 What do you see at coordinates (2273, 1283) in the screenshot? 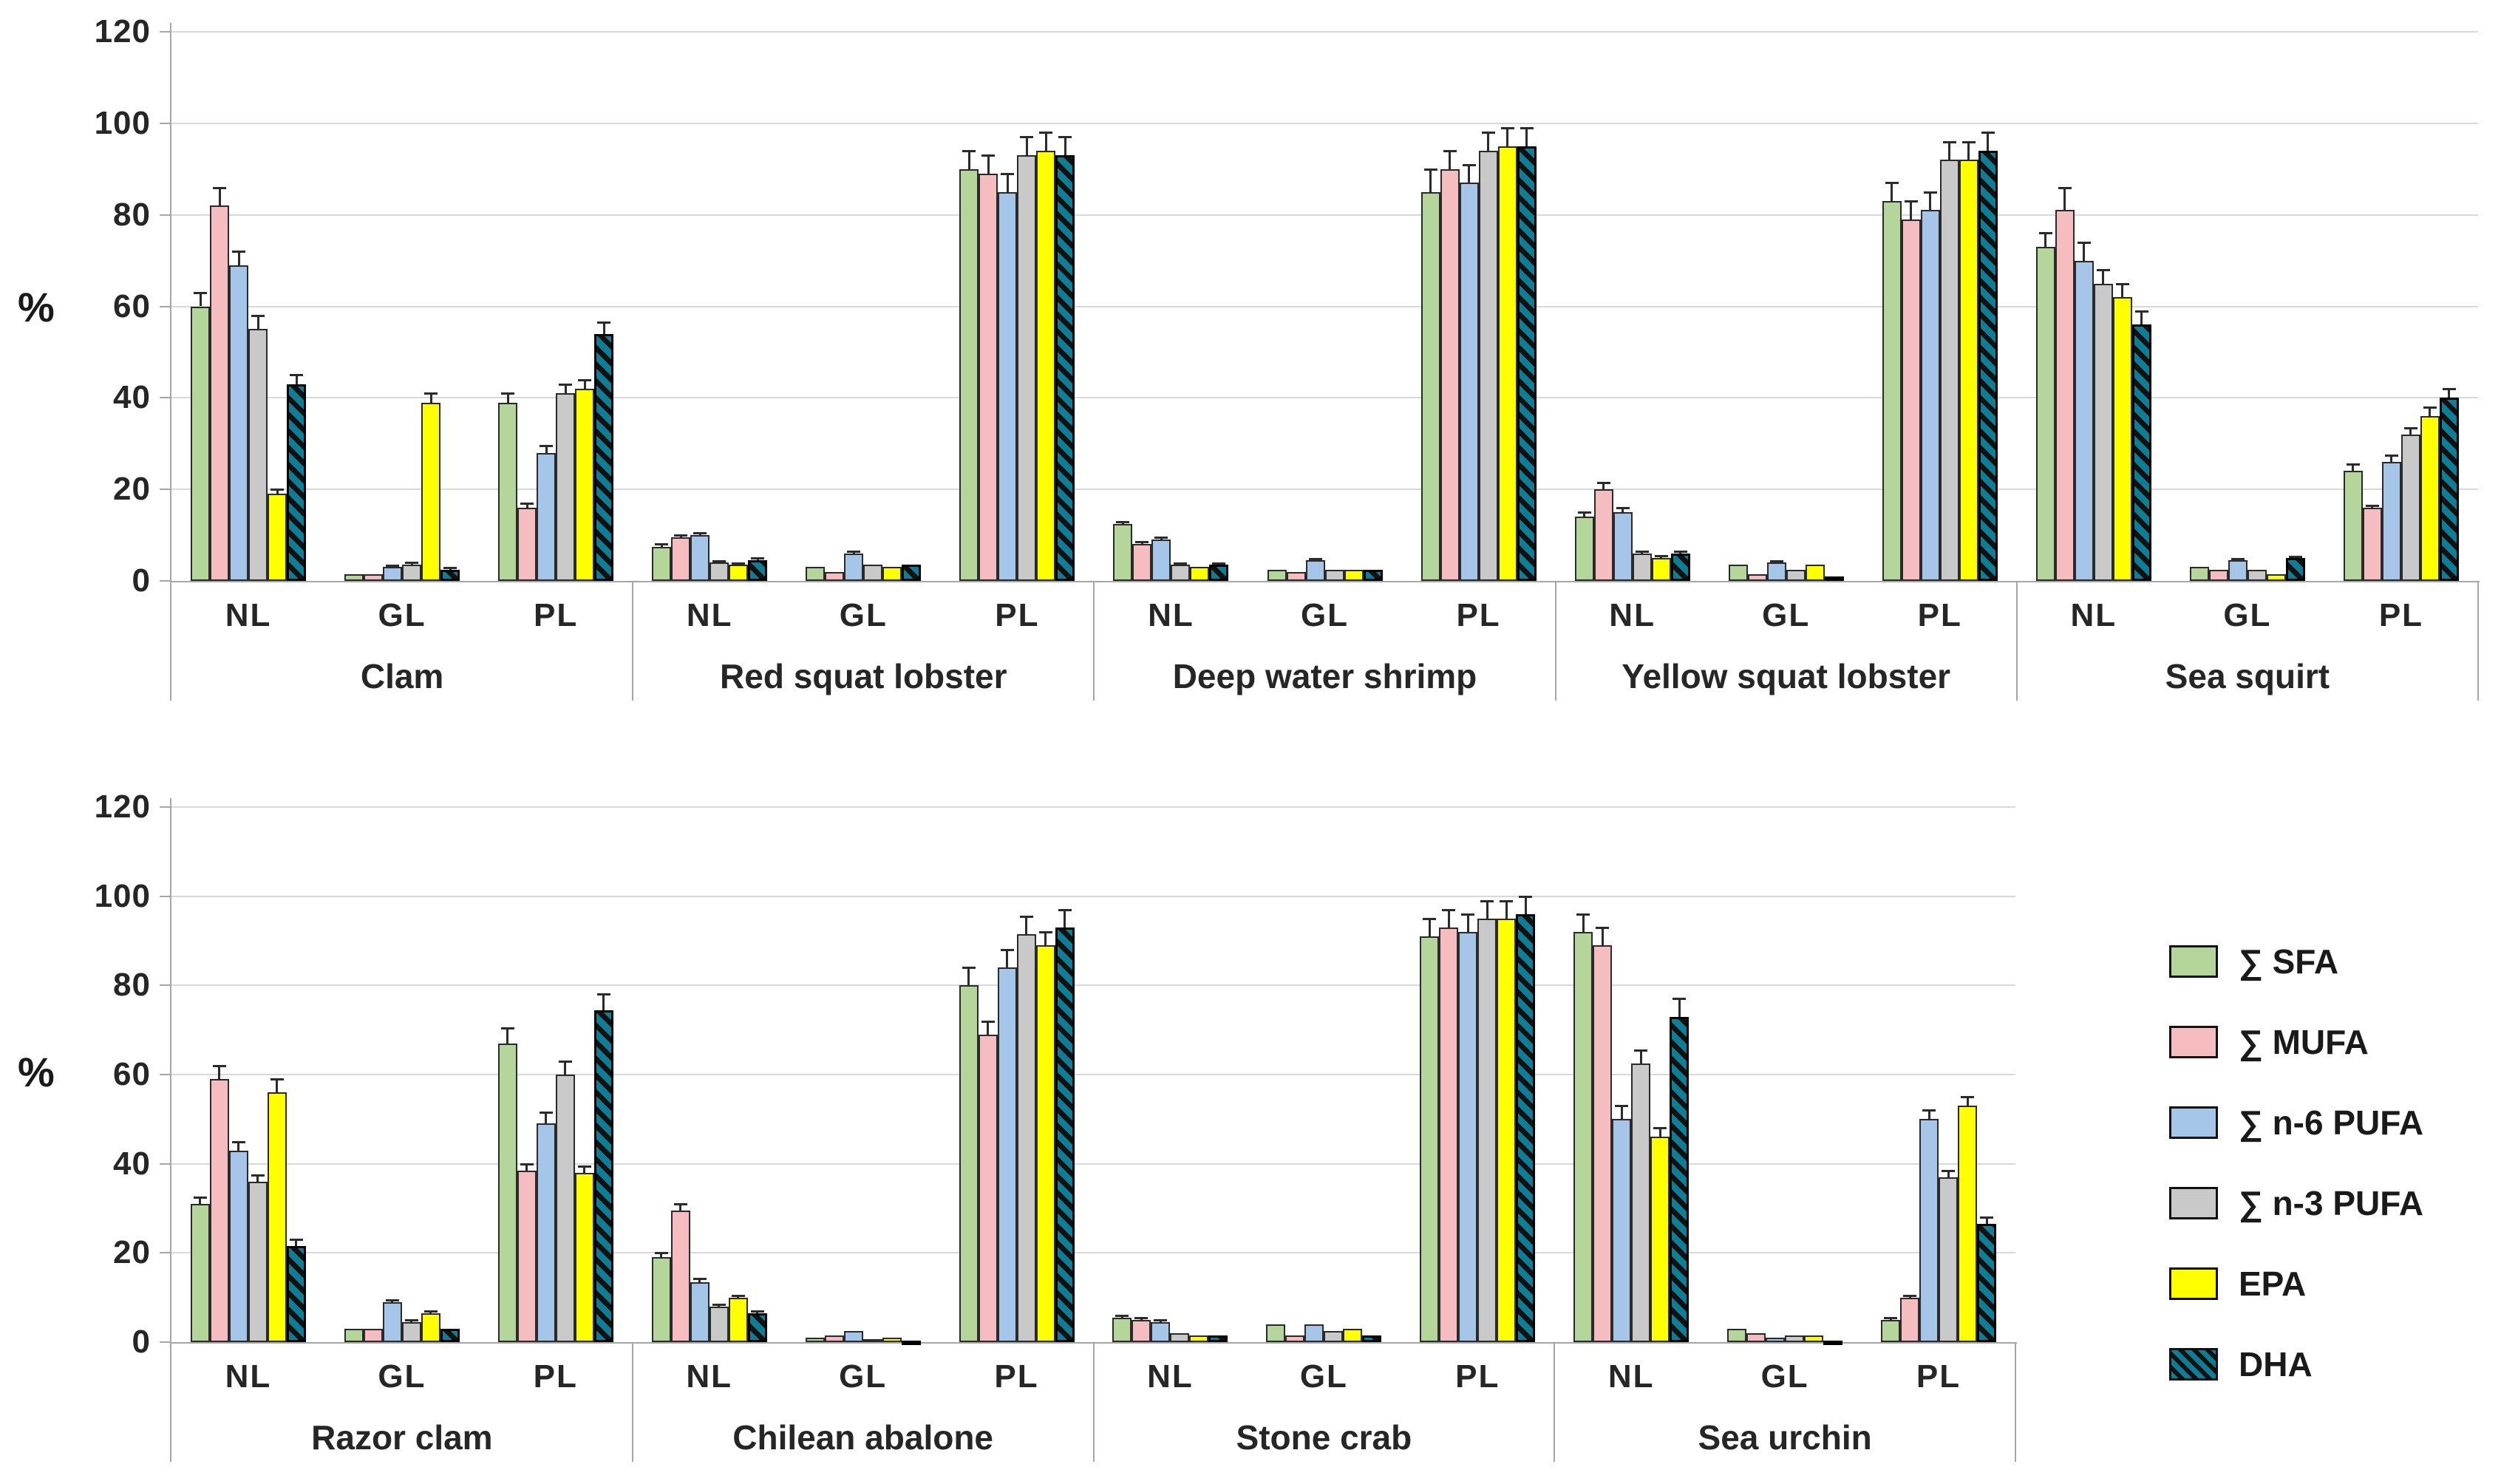
I see `legend-label-epa: EPA` at bounding box center [2273, 1283].